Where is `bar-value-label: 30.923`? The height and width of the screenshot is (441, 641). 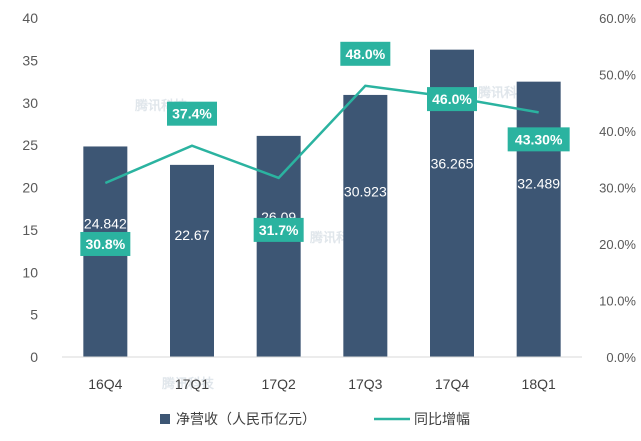
bar-value-label: 30.923 is located at coordinates (365, 192).